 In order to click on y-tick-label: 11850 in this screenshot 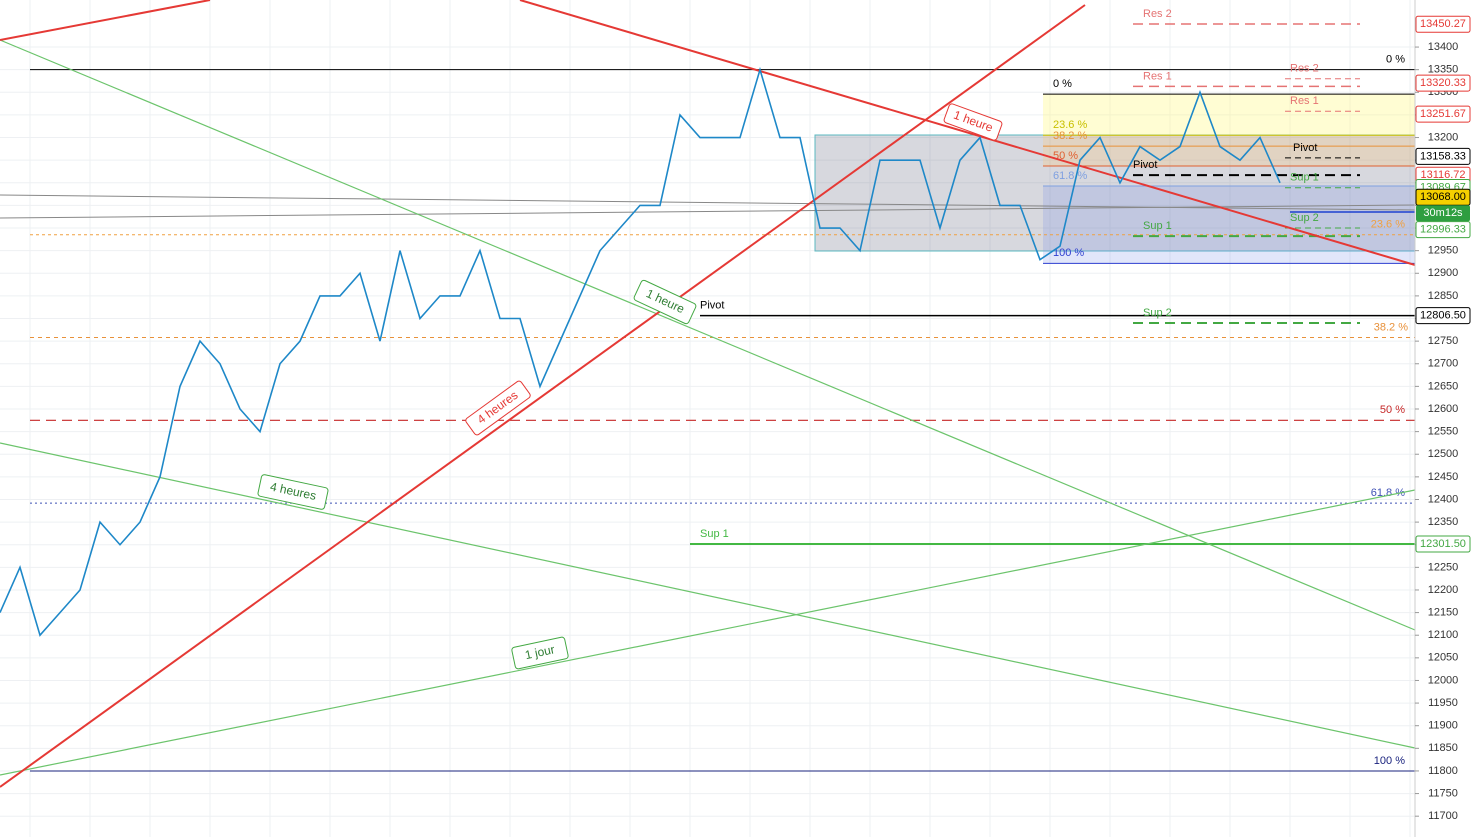, I will do `click(1443, 748)`.